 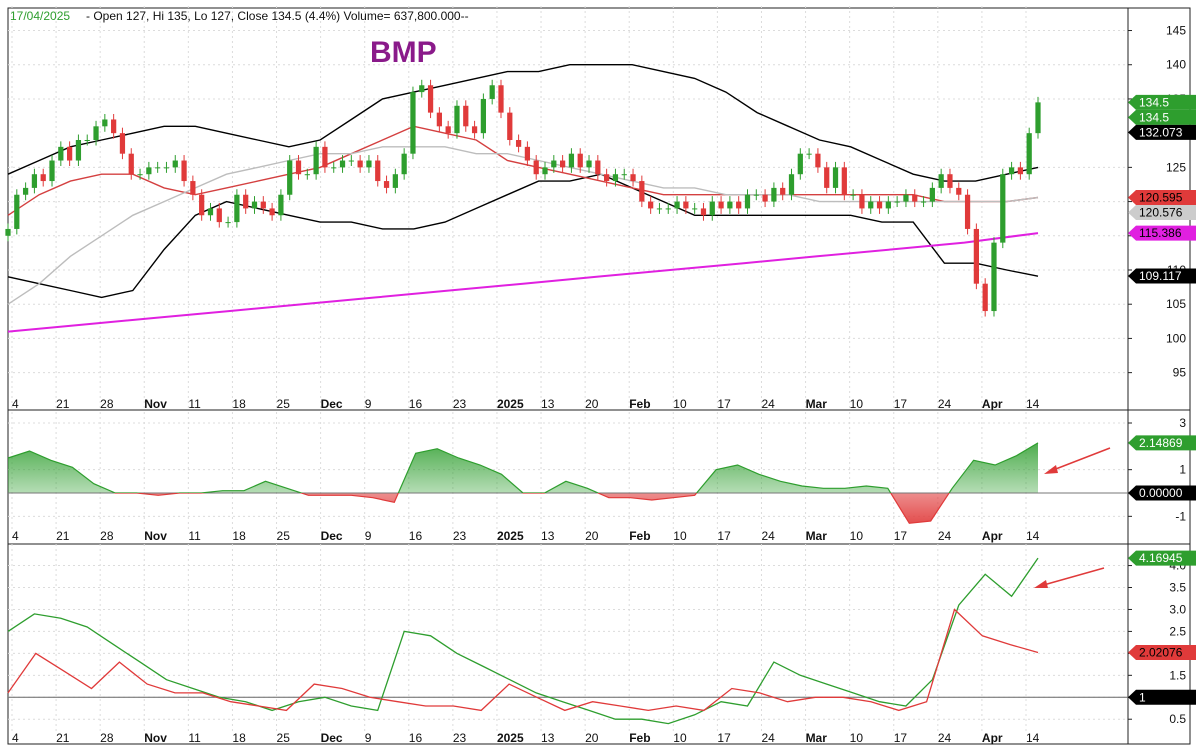 What do you see at coordinates (284, 404) in the screenshot?
I see `x-tick-label: 25` at bounding box center [284, 404].